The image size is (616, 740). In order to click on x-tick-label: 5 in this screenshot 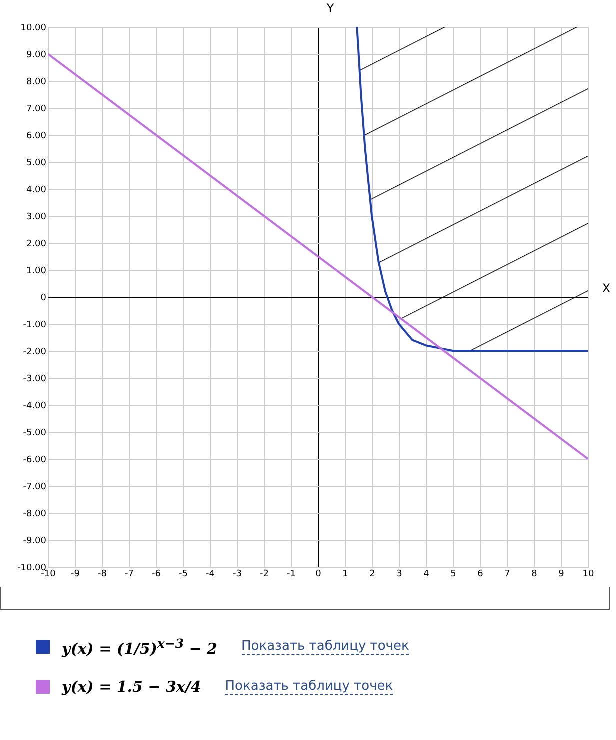, I will do `click(453, 575)`.